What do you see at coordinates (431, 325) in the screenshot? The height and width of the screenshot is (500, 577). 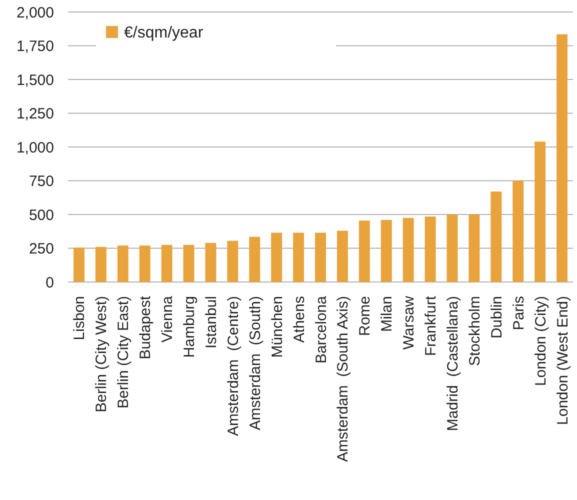 I see `x-tick-label: Frankfurt` at bounding box center [431, 325].